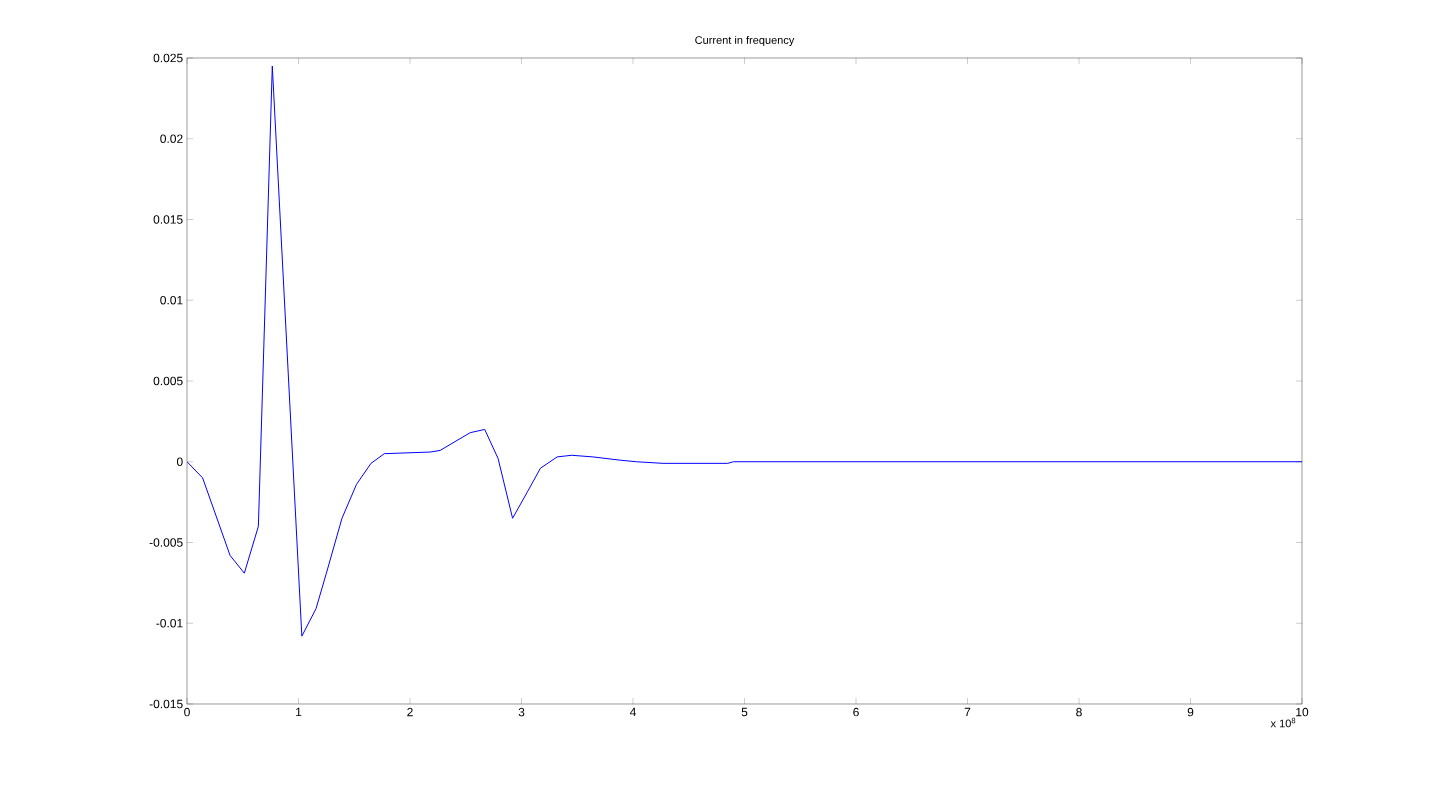 The width and height of the screenshot is (1440, 792). Describe the element at coordinates (299, 712) in the screenshot. I see `x-tick-label: 1` at that location.